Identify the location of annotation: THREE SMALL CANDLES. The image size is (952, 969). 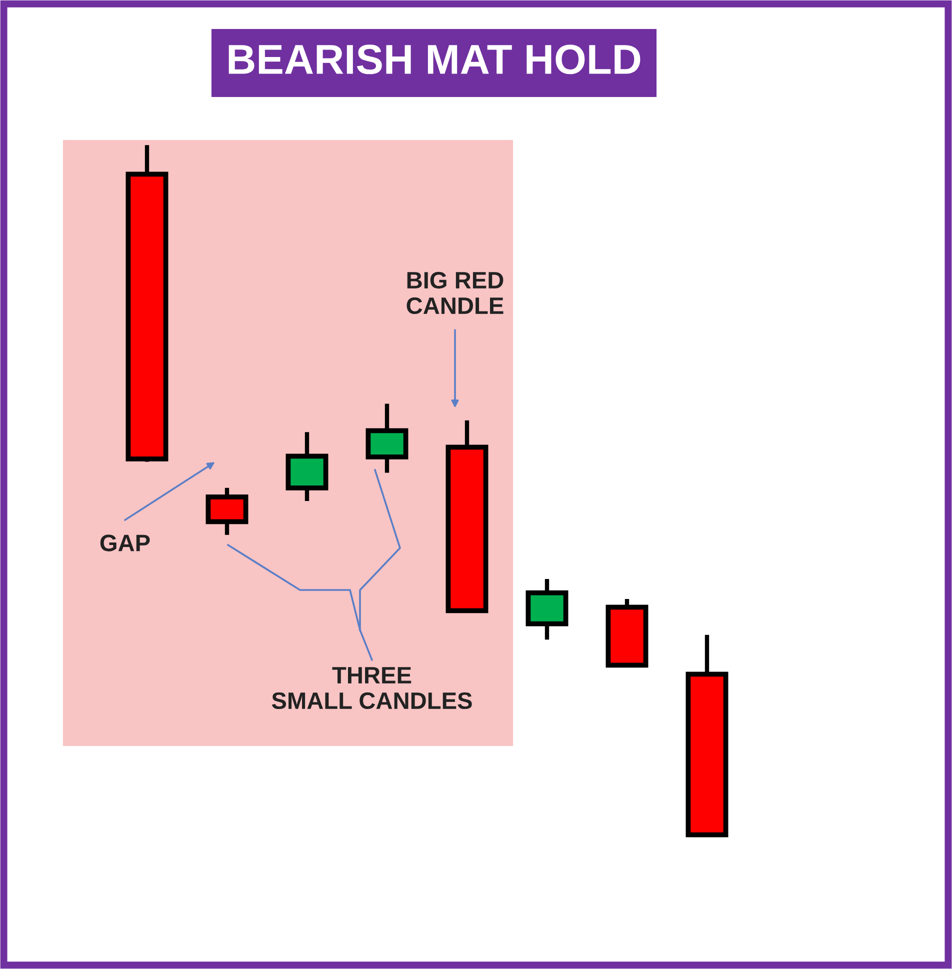
(372, 688).